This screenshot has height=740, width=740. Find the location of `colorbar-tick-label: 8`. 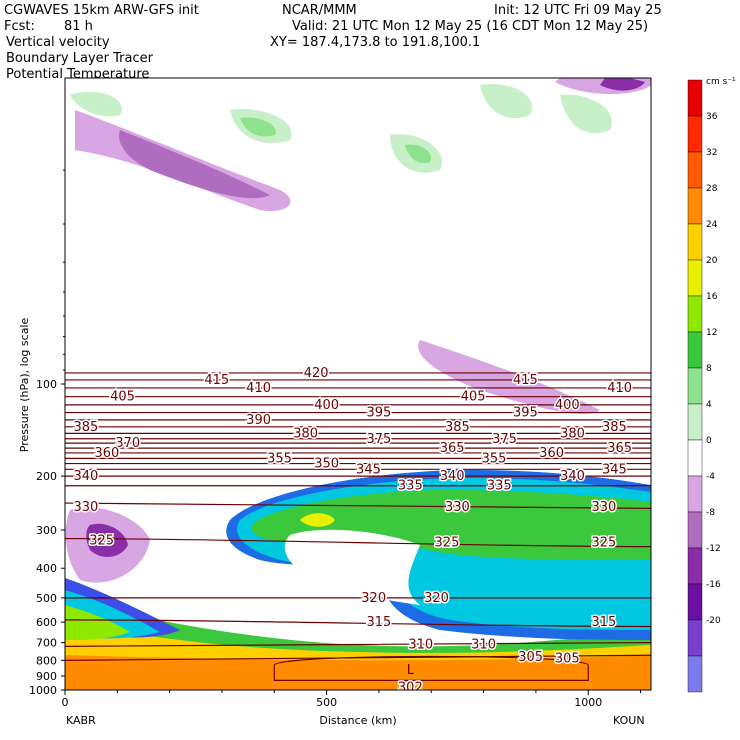

colorbar-tick-label: 8 is located at coordinates (709, 369).